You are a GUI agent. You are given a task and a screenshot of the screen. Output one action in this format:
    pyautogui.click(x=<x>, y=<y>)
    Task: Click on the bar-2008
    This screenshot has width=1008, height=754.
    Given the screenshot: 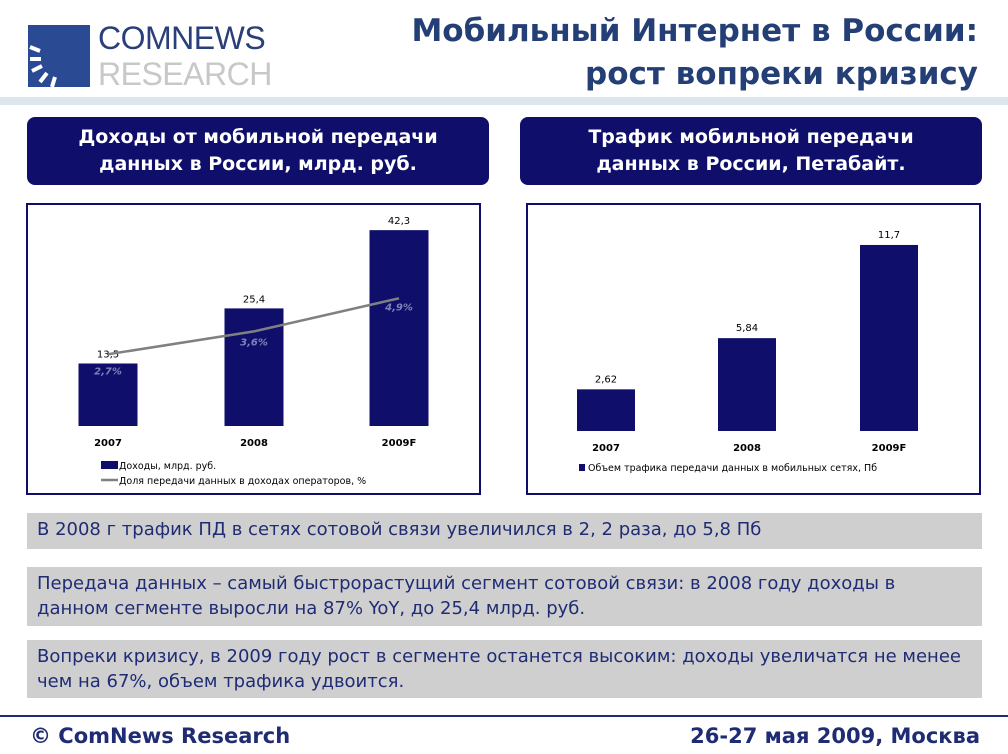 What is the action you would take?
    pyautogui.click(x=747, y=384)
    